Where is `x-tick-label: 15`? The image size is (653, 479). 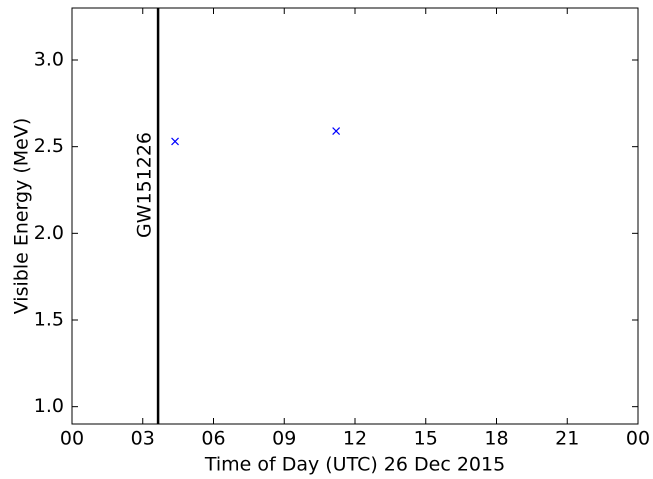 x-tick-label: 15 is located at coordinates (426, 439).